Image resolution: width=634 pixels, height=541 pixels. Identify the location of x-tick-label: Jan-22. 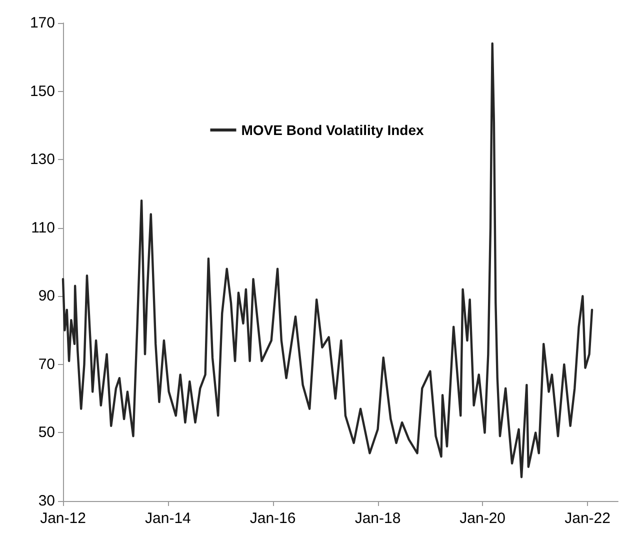
(587, 518).